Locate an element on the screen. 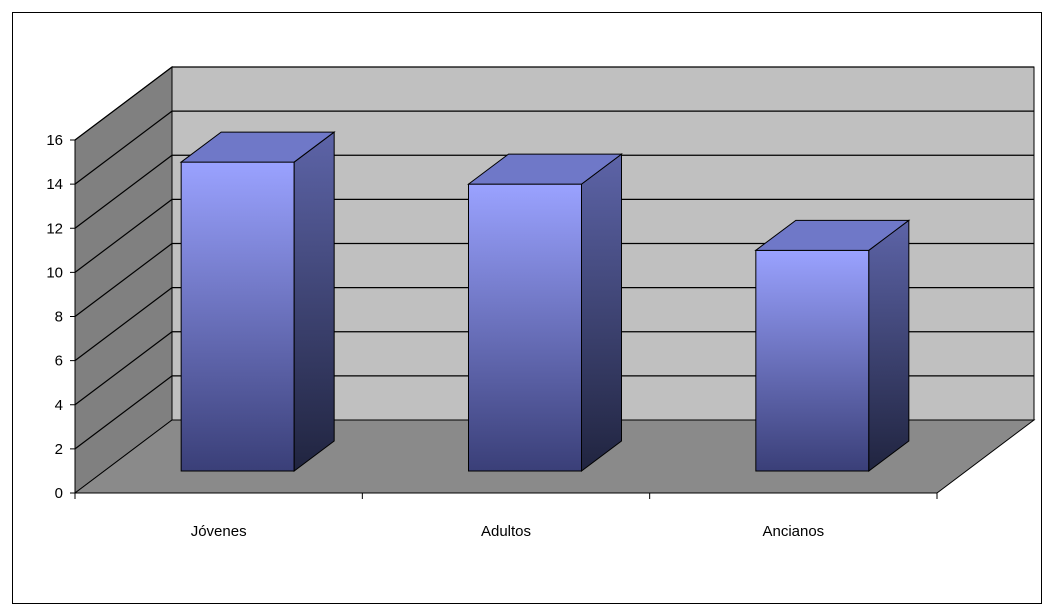  y-tick-label: 14 is located at coordinates (54, 184).